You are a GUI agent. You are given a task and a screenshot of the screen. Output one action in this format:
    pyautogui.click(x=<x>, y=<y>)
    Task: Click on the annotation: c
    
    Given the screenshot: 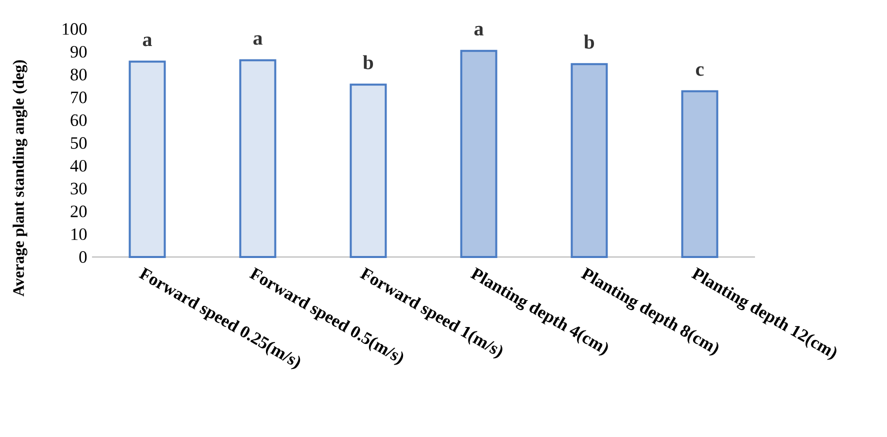 What is the action you would take?
    pyautogui.click(x=700, y=71)
    